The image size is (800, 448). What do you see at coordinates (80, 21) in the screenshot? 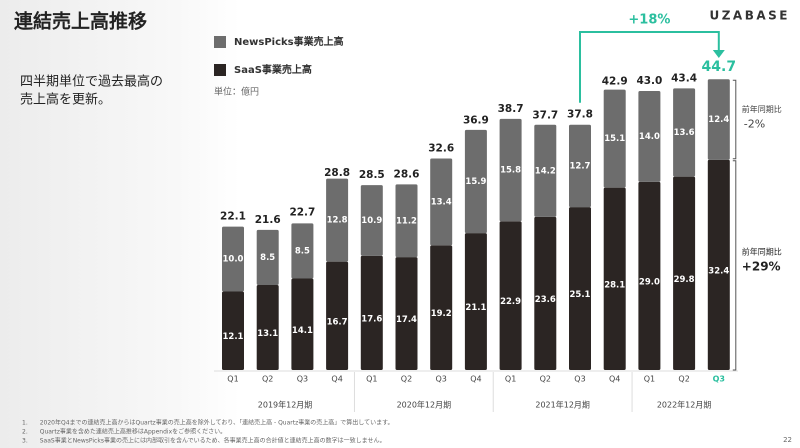
I see `title: 連結売上高推移` at bounding box center [80, 21].